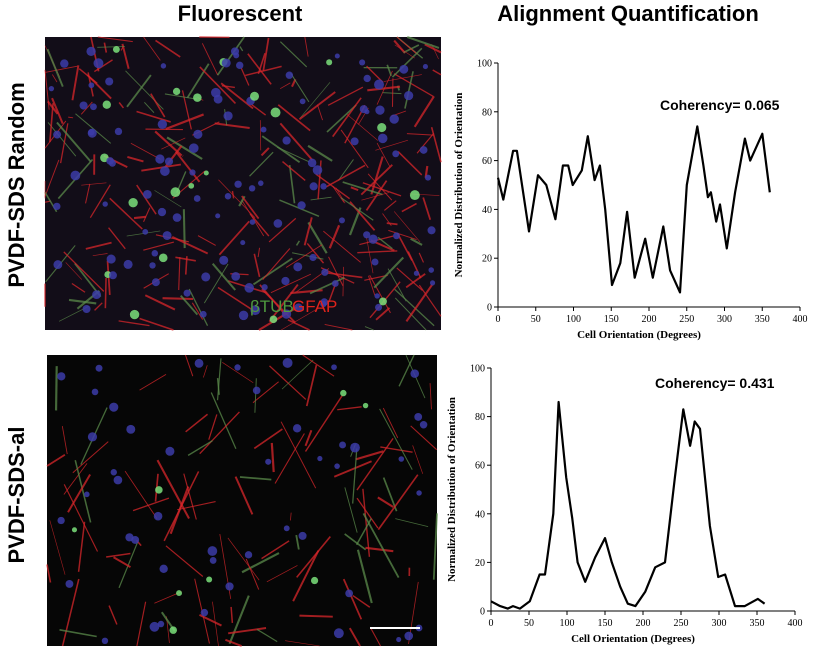 The width and height of the screenshot is (813, 651). Describe the element at coordinates (628, 13) in the screenshot. I see `column-title: Alignment Quantification` at that location.